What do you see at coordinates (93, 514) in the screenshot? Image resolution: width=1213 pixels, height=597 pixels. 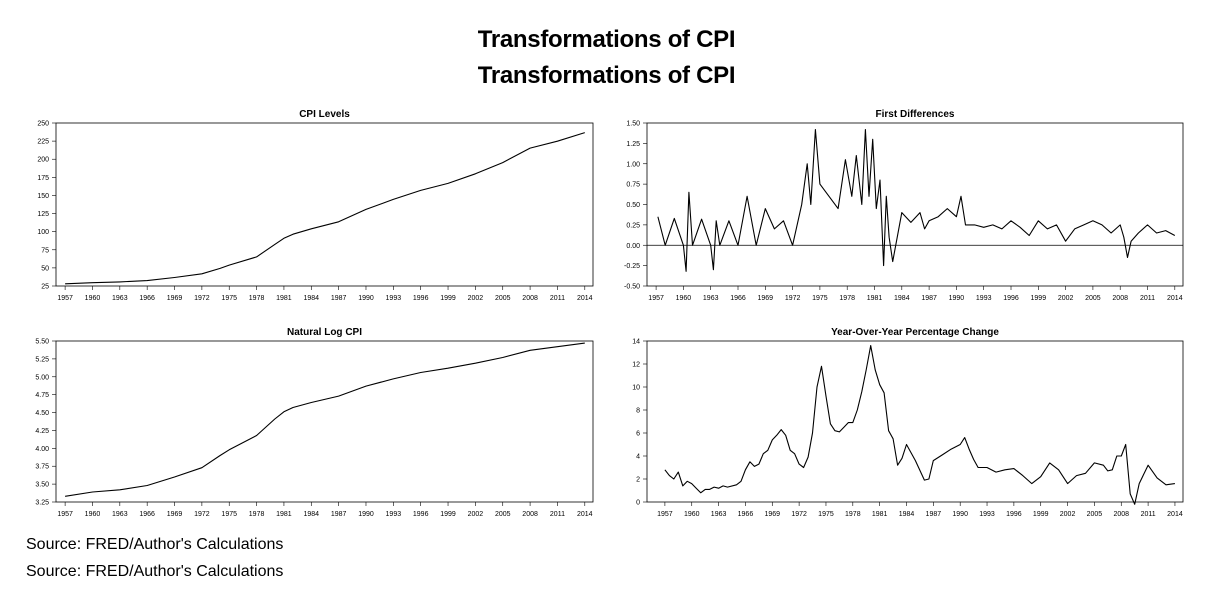 I see `natural-log-cpi-xtick-label: 1960` at bounding box center [93, 514].